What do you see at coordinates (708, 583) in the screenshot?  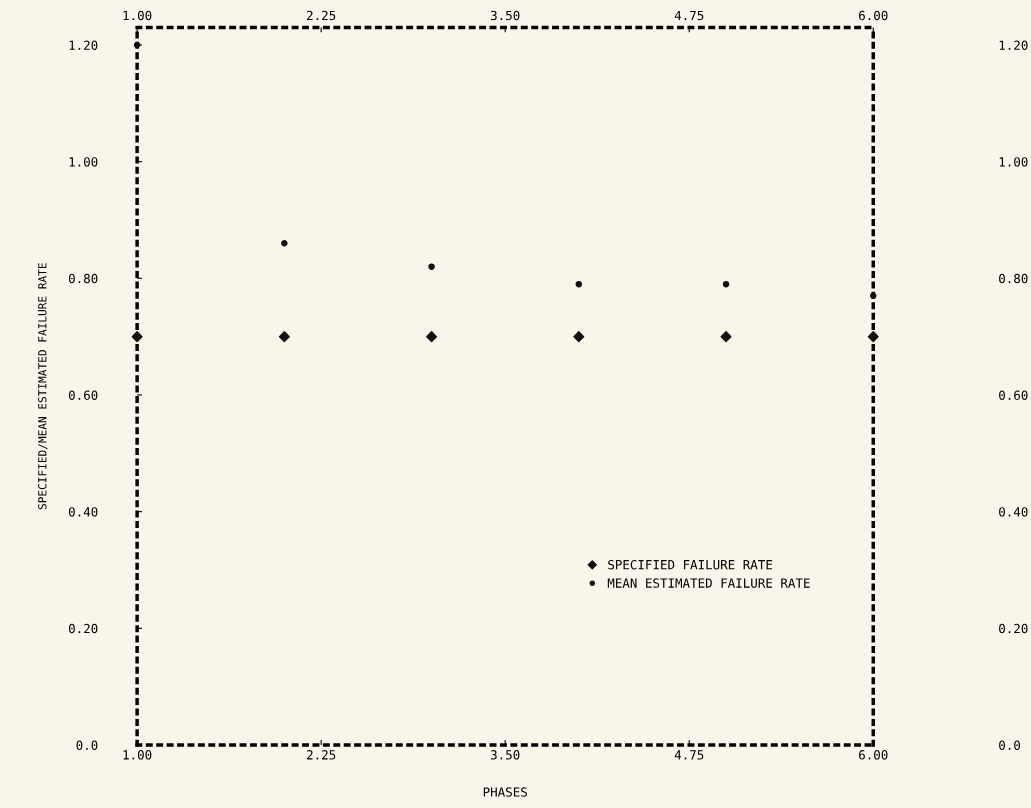 I see `legend-label: MEAN ESTIMATED FAILURE RATE` at bounding box center [708, 583].